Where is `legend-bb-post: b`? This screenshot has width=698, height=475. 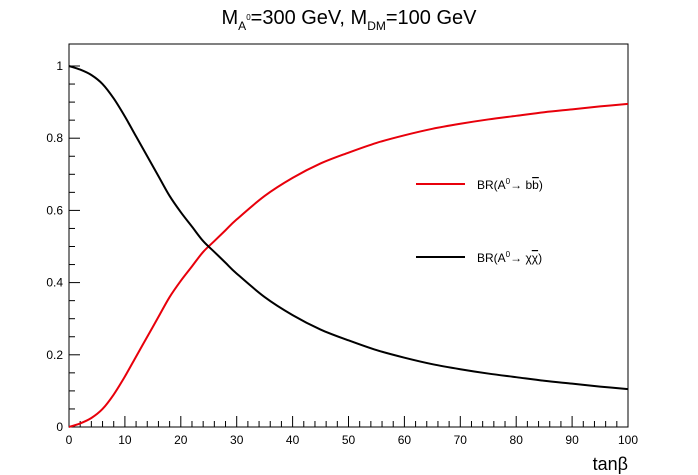 legend-bb-post: b is located at coordinates (527, 185).